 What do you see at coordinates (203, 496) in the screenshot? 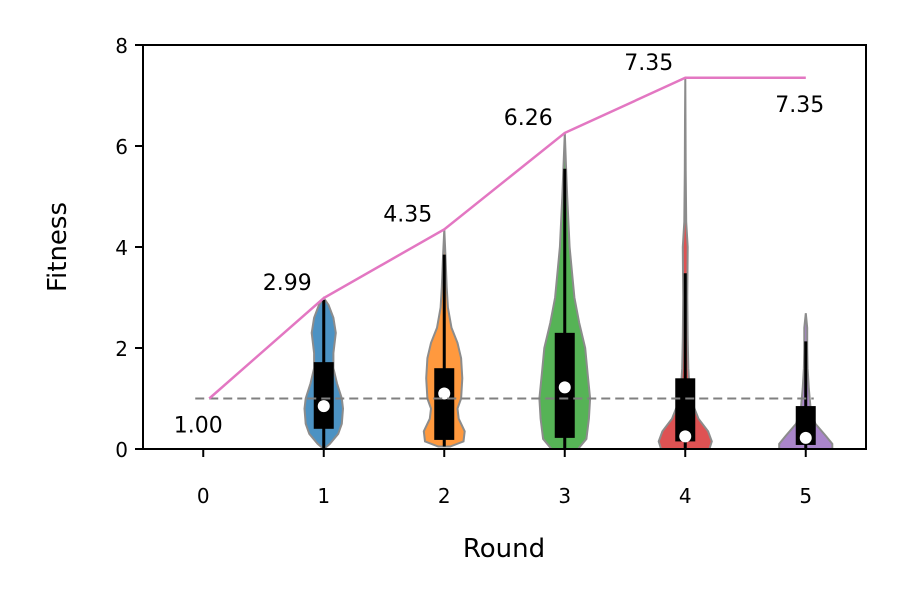
I see `x-tick-label-0: 0` at bounding box center [203, 496].